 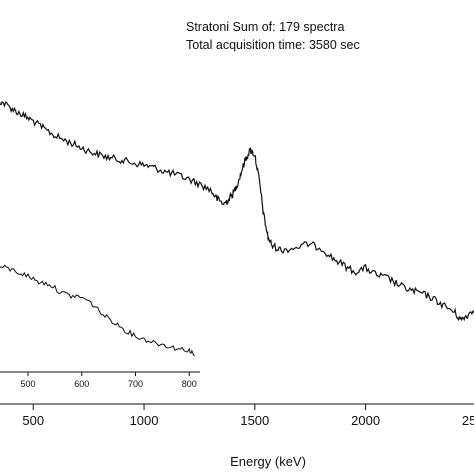 I want to click on annotation-acquisition-time: Total acquisition time: 3580 sec, so click(x=273, y=45).